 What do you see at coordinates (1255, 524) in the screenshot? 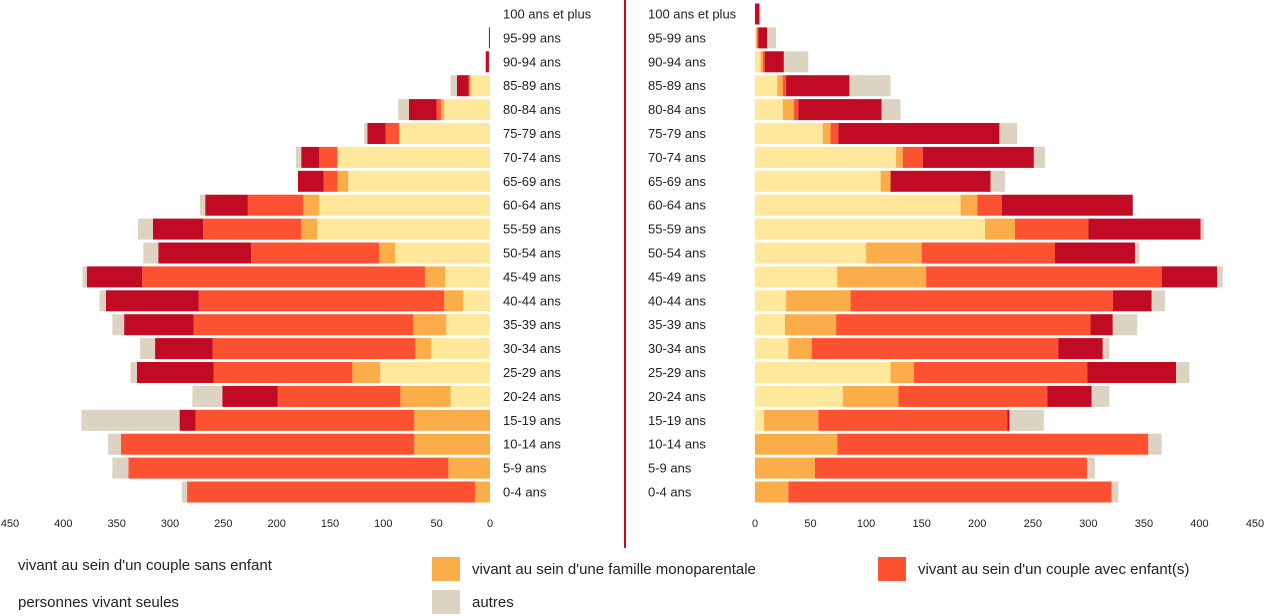
I see `x-tick-label: 450` at bounding box center [1255, 524].